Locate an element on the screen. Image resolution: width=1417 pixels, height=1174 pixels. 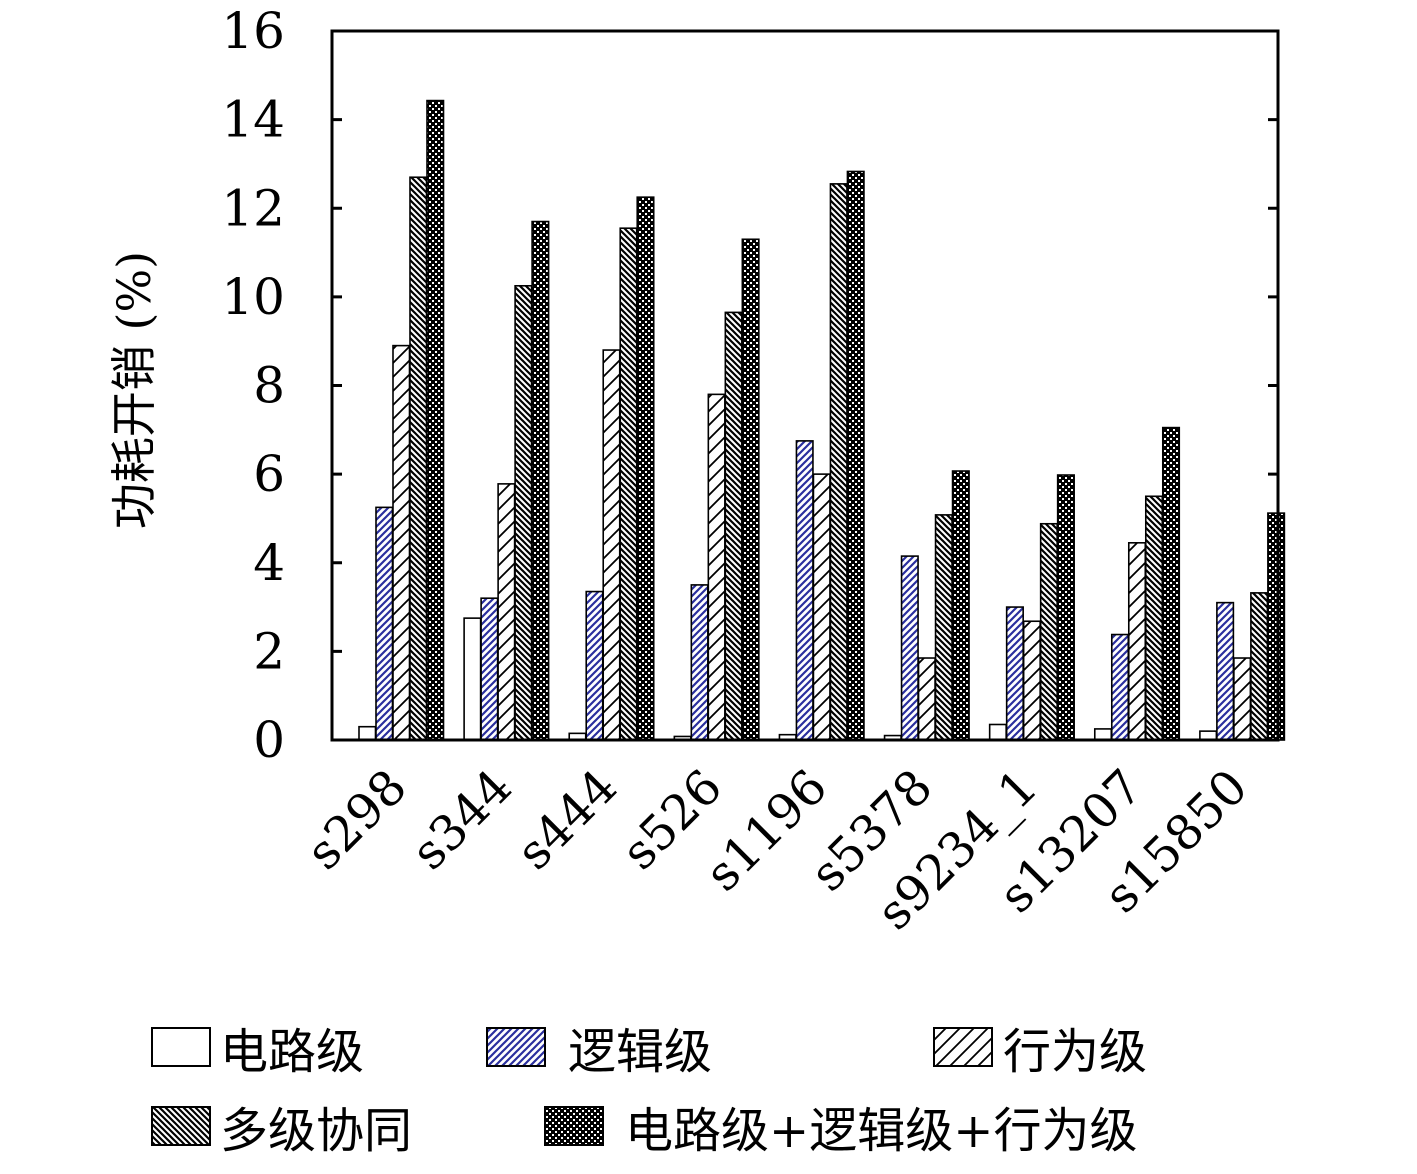
legend-label: 行为级 is located at coordinates (1075, 1052).